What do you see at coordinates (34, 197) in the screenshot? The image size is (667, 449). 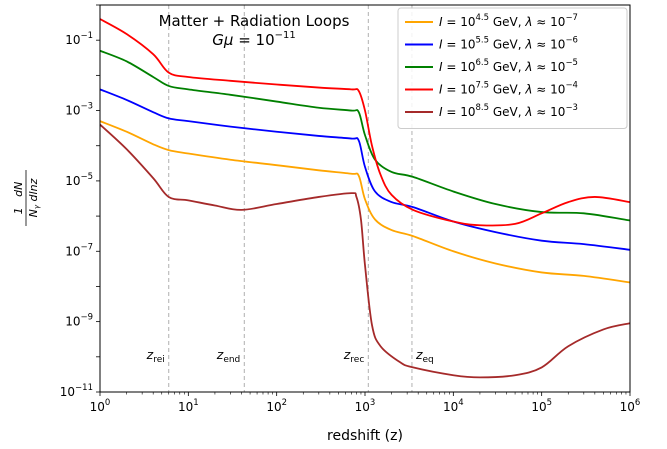 I see `svg-text: Nγ dlnz` at bounding box center [34, 197].